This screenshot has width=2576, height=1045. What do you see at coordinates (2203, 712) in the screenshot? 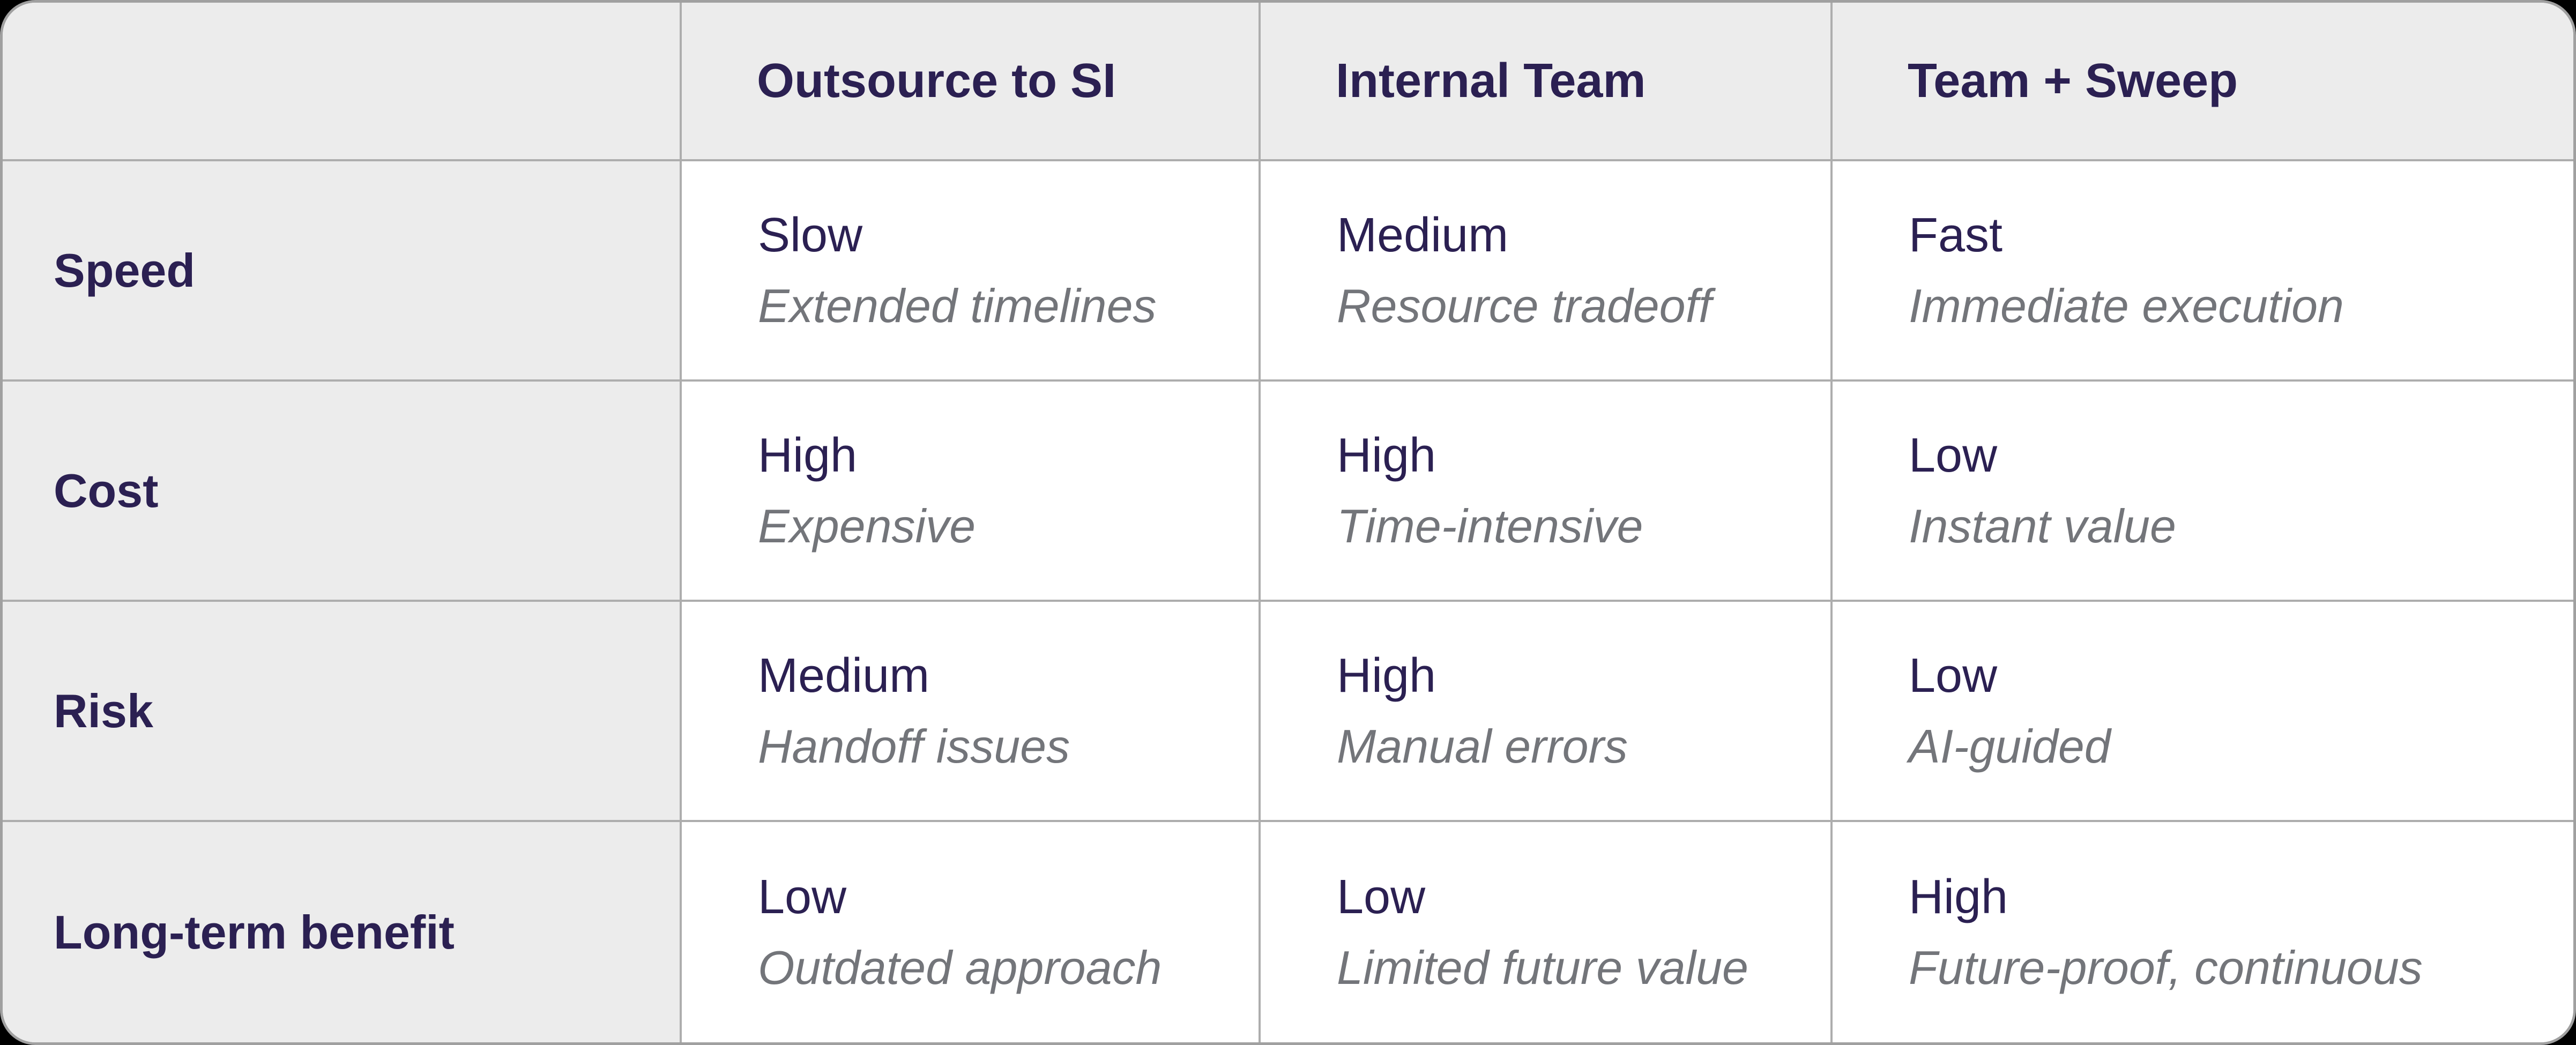
I see `cell-risk-sweep: Low AI-guided` at bounding box center [2203, 712].